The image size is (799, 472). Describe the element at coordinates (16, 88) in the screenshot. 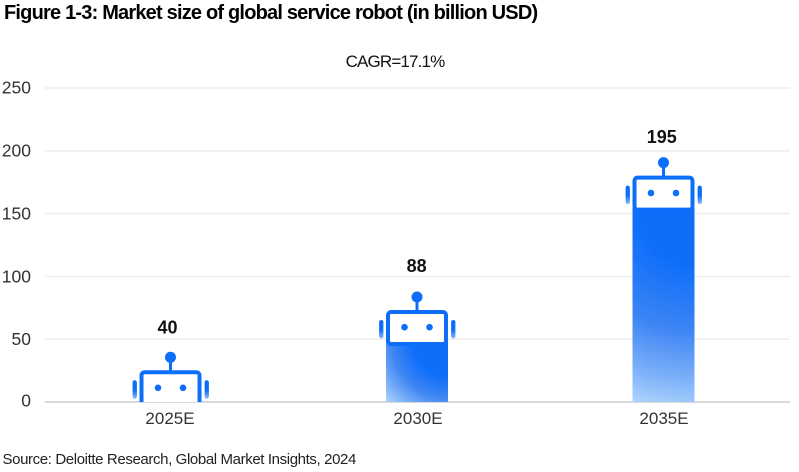

I see `svg-text: 250` at that location.